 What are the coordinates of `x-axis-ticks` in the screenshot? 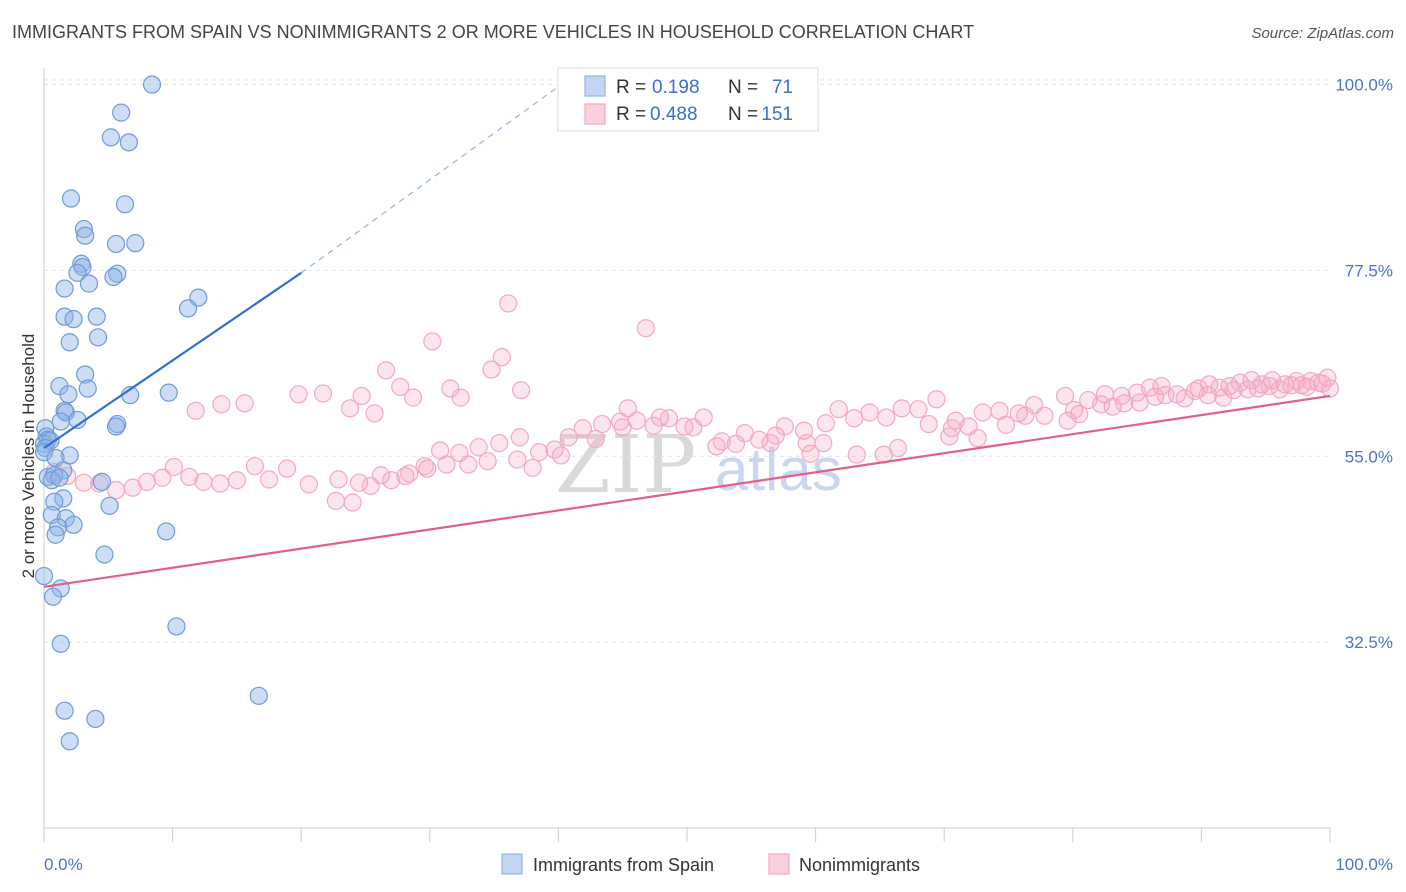 It's located at (687, 835).